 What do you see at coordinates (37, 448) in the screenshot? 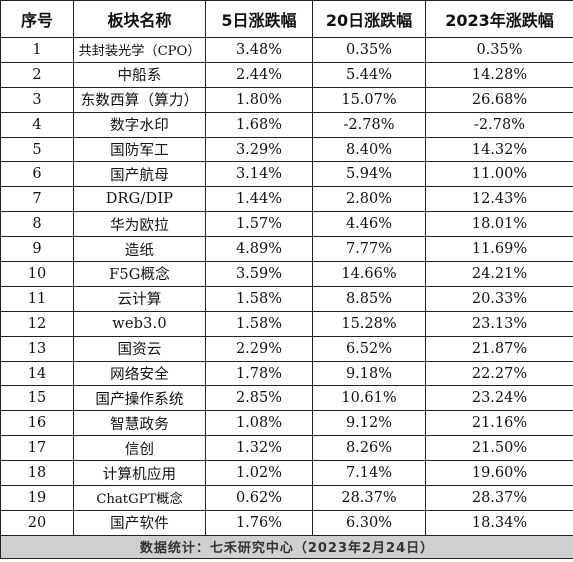
I see `row-index: 17` at bounding box center [37, 448].